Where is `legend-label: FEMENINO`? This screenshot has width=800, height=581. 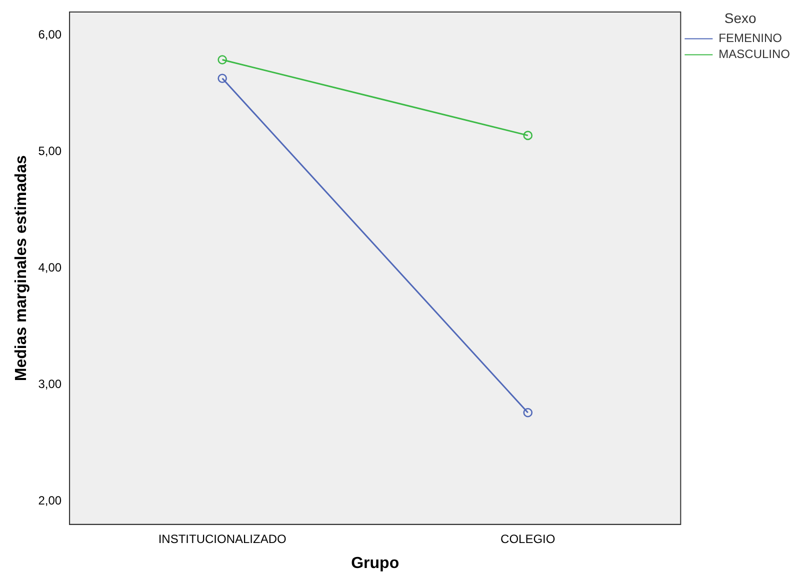
legend-label: FEMENINO is located at coordinates (750, 38).